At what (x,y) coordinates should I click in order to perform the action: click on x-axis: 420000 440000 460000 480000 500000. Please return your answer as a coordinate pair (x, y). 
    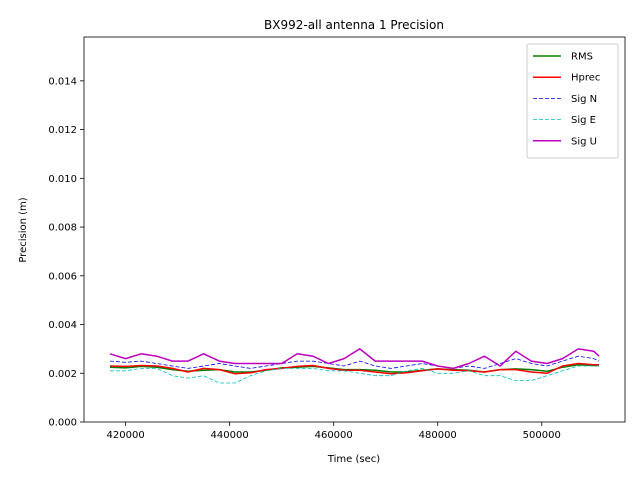
    Looking at the image, I should click on (334, 431).